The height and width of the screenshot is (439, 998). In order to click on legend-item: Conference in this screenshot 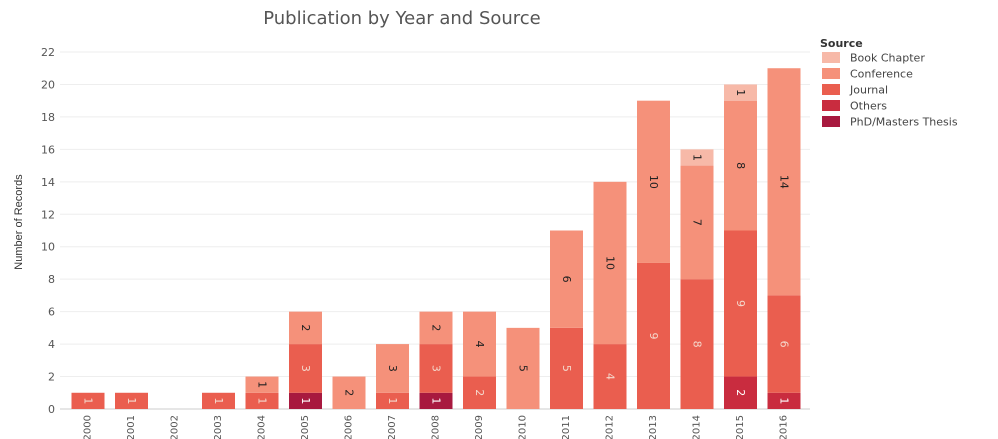, I will do `click(867, 74)`.